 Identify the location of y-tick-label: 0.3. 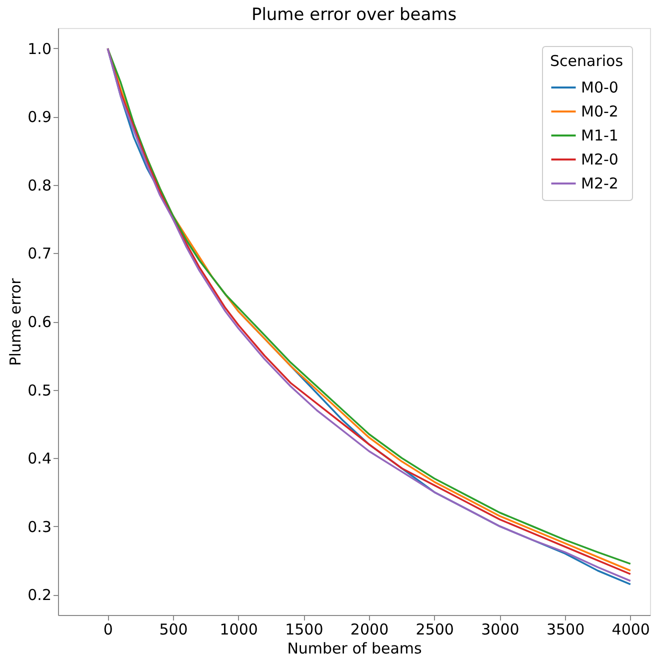
(40, 527).